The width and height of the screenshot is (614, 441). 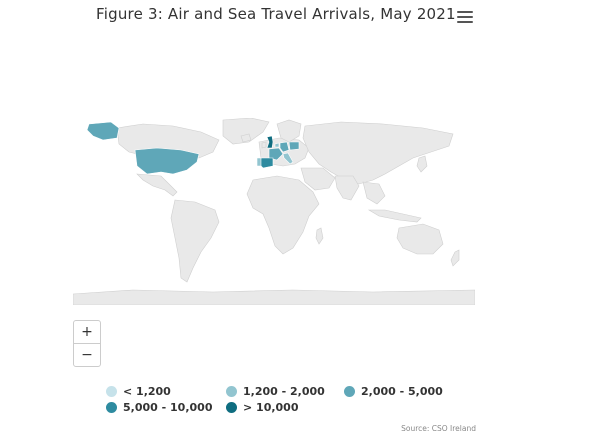 What do you see at coordinates (246, 131) in the screenshot?
I see `greenland-region` at bounding box center [246, 131].